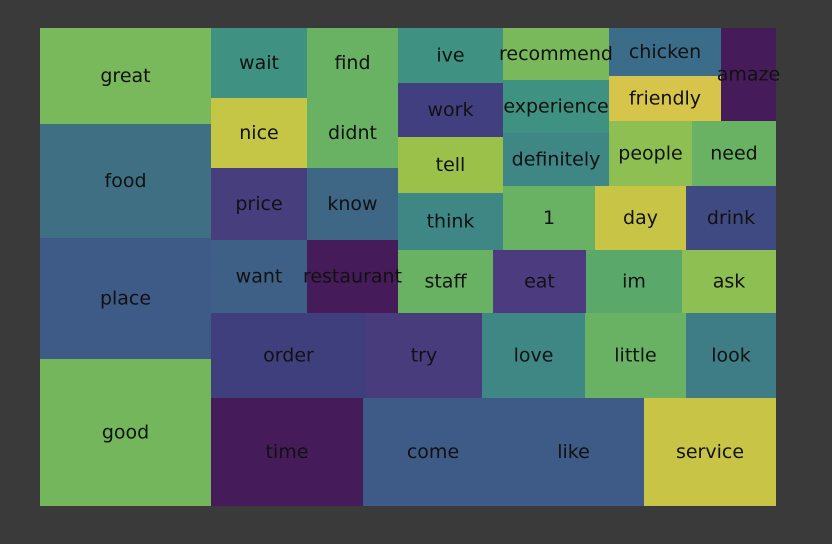  I want to click on tile-label-nice: nice, so click(258, 133).